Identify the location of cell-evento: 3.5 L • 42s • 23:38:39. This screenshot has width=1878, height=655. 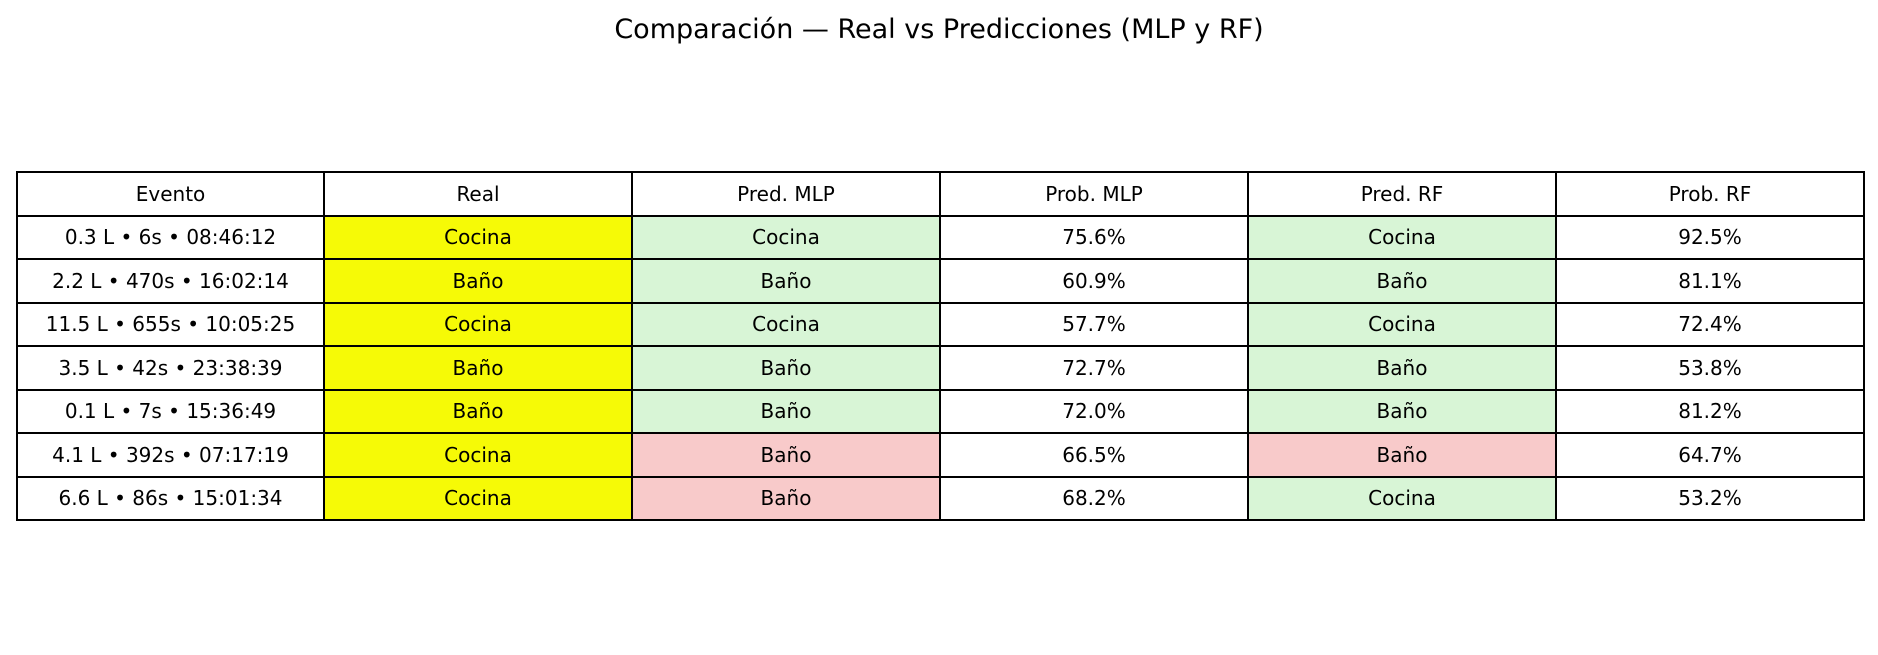
(170, 368).